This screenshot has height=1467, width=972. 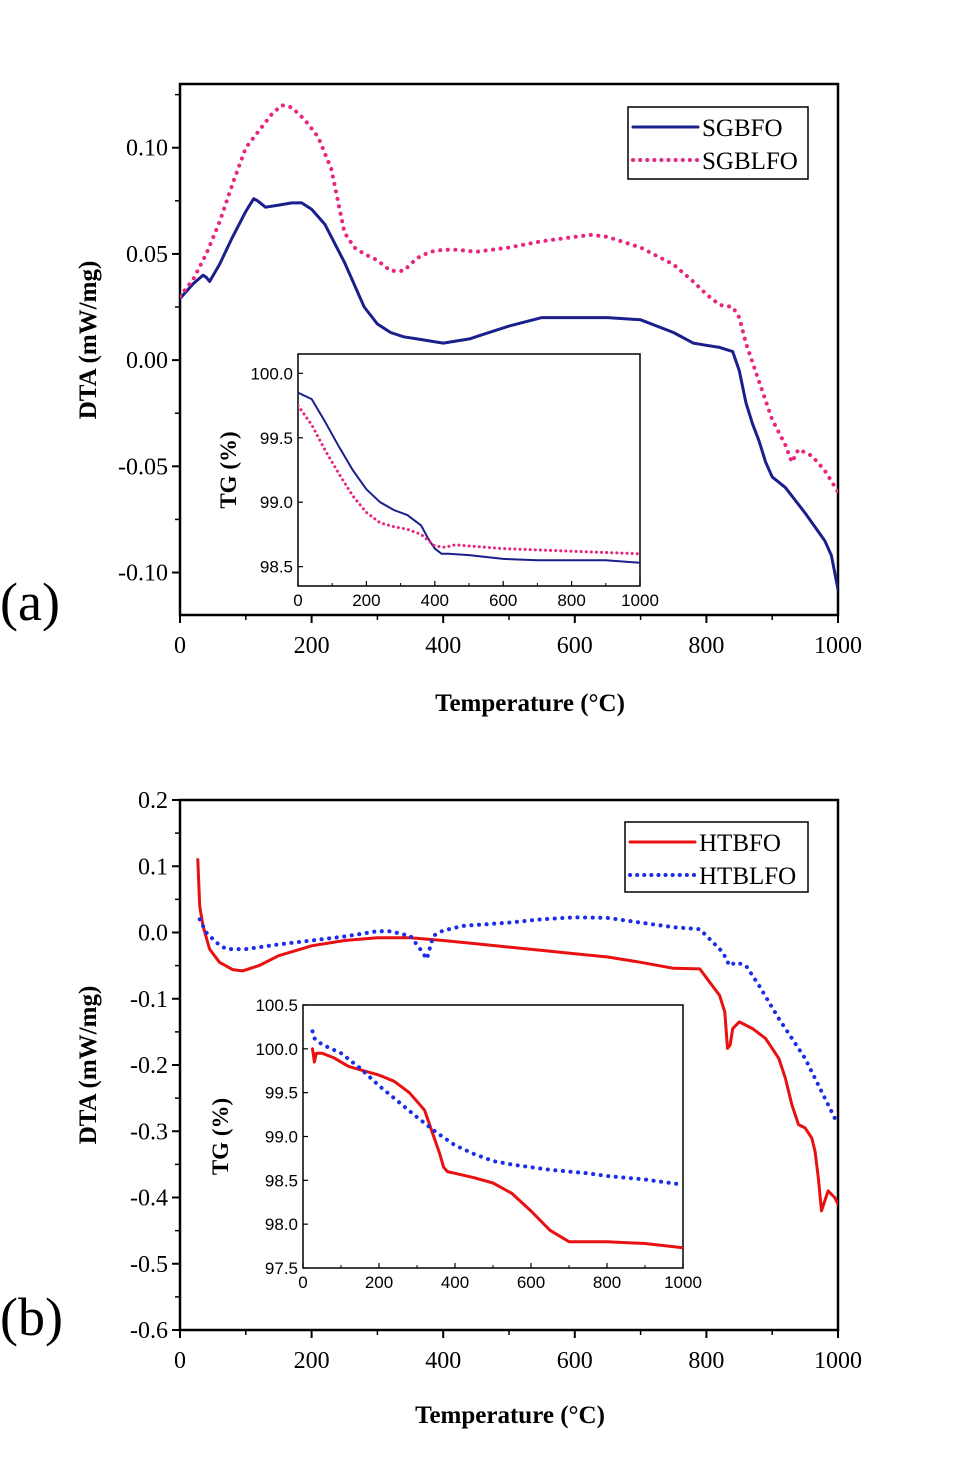 I want to click on y-tick-label: 0.1, so click(x=153, y=867).